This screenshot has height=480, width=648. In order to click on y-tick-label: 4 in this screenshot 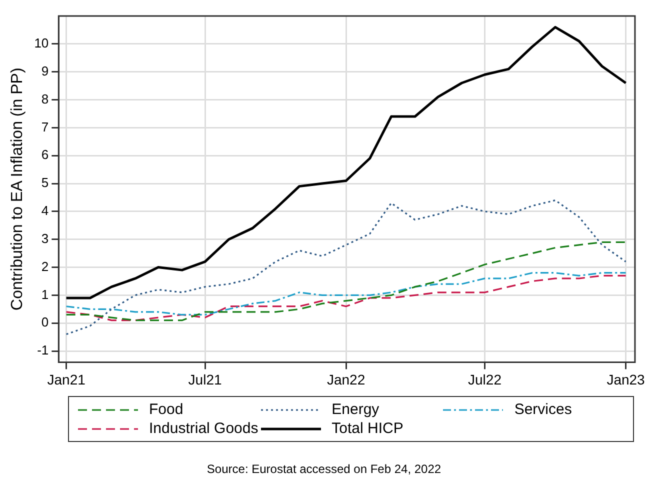, I will do `click(45, 210)`.